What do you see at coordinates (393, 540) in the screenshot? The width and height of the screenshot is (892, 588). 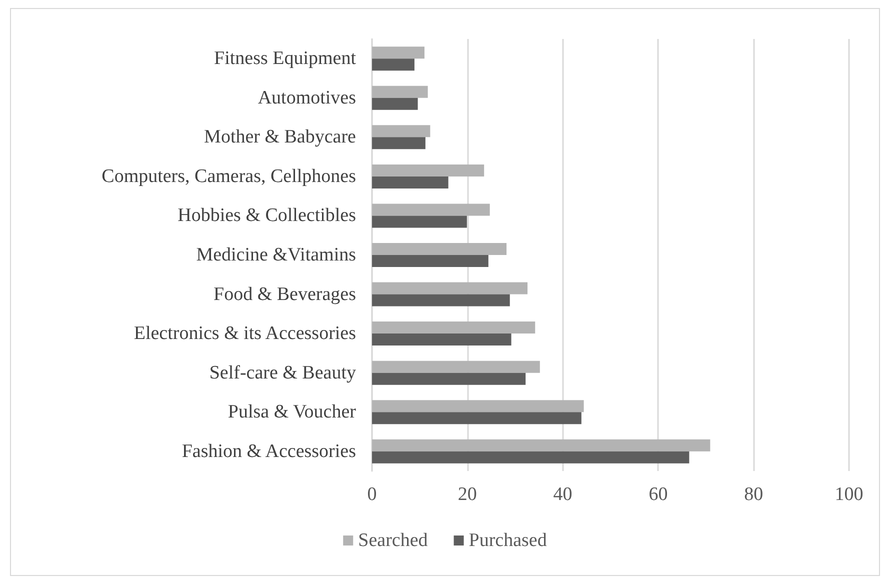 I see `legend-label: Searched` at bounding box center [393, 540].